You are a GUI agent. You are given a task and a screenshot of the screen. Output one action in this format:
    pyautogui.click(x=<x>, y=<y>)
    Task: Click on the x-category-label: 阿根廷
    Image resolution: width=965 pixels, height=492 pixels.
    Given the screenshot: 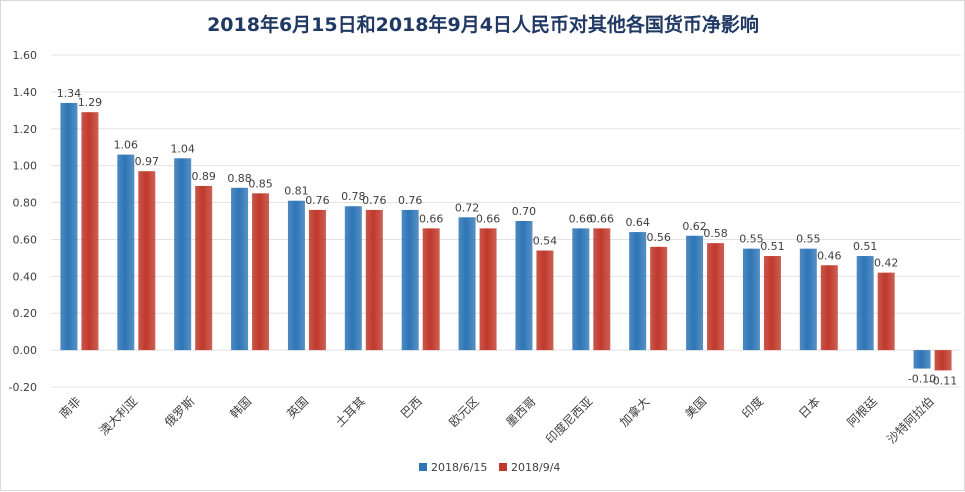 What is the action you would take?
    pyautogui.click(x=861, y=411)
    